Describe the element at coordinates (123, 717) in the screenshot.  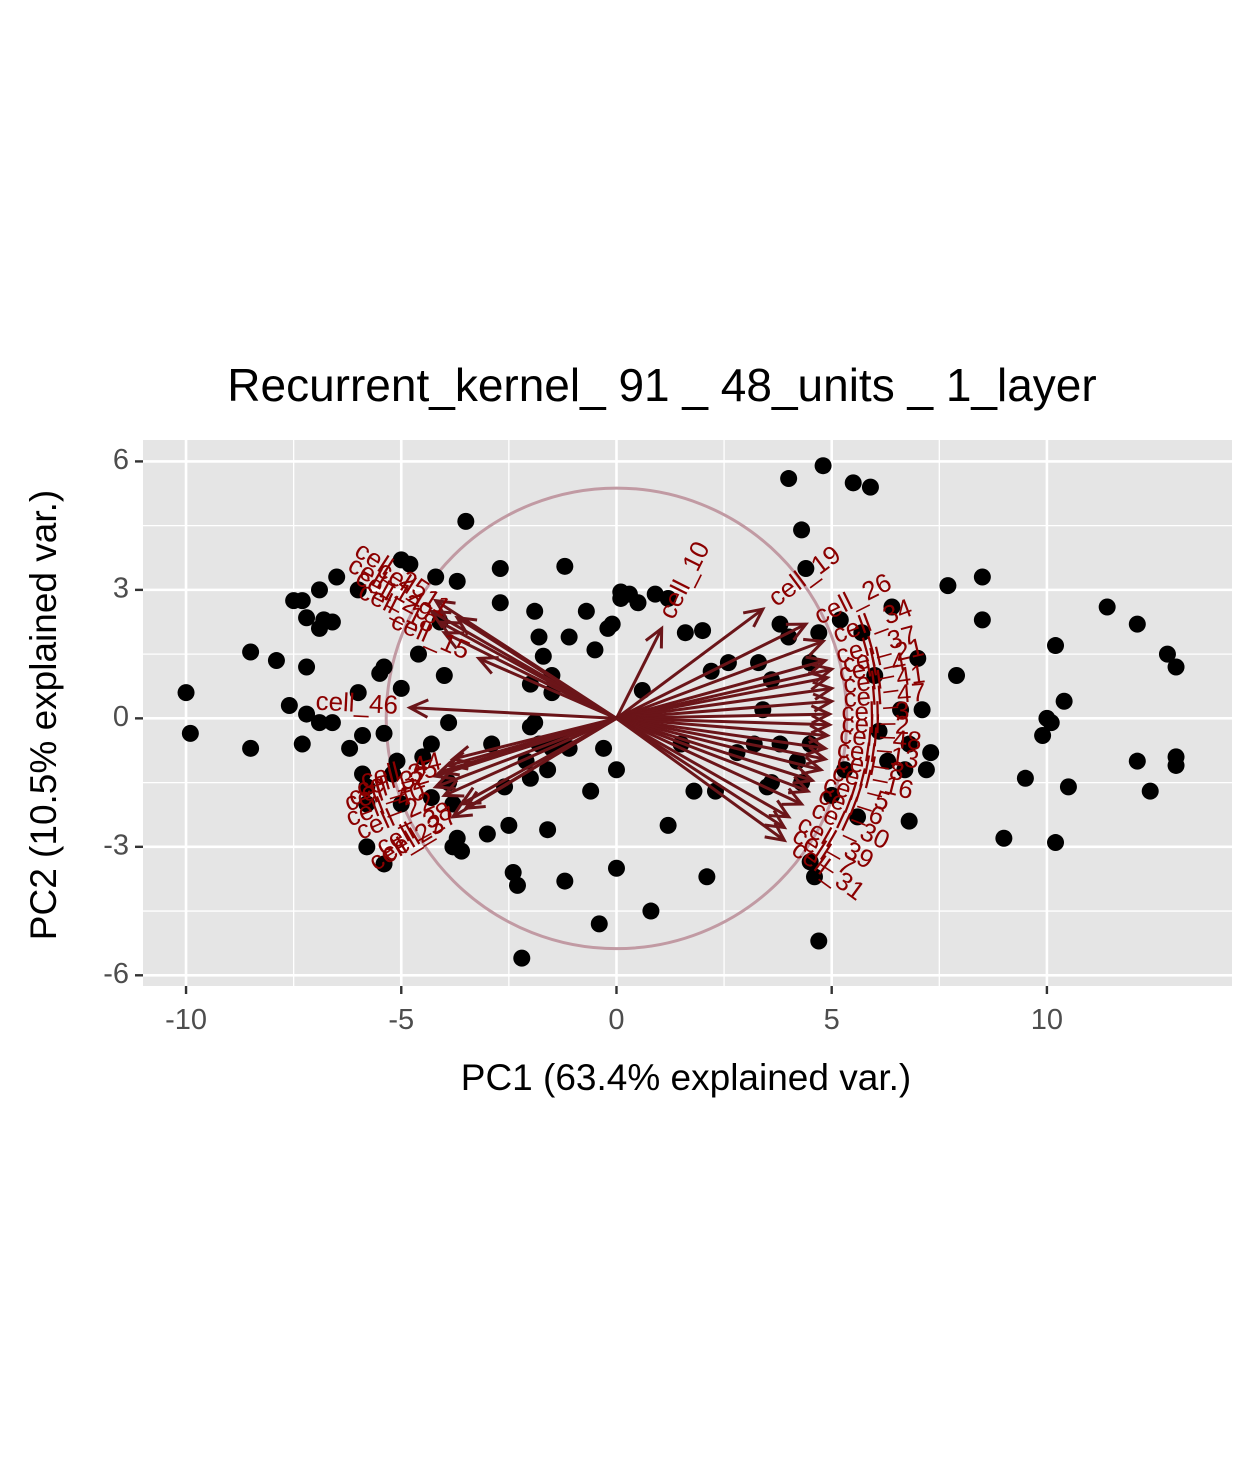
I see `y-axis: -6 -3 0 3 6` at that location.